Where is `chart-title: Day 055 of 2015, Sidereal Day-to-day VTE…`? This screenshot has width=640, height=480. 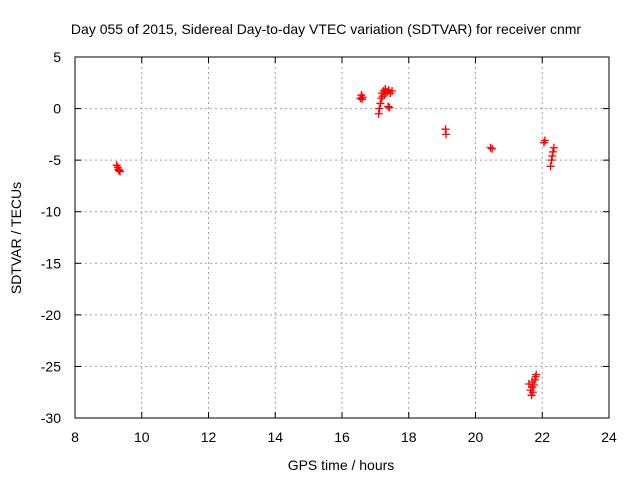
chart-title: Day 055 of 2015, Sidereal Day-to-day VTE… is located at coordinates (326, 29).